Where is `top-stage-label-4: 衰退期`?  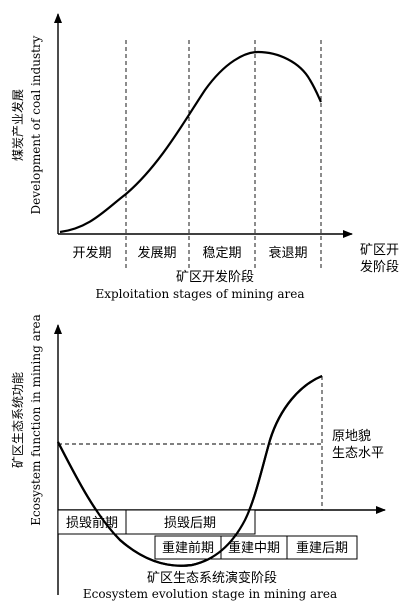 top-stage-label-4: 衰退期 is located at coordinates (287, 253).